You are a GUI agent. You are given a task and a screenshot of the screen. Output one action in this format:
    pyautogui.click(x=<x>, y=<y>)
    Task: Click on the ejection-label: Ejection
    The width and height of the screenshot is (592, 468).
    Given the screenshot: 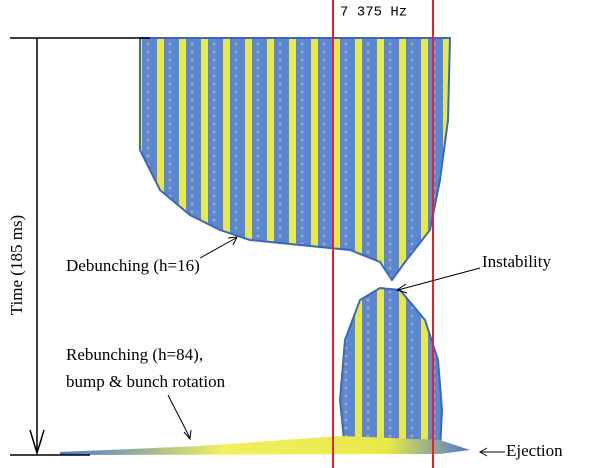 What is the action you would take?
    pyautogui.click(x=534, y=450)
    